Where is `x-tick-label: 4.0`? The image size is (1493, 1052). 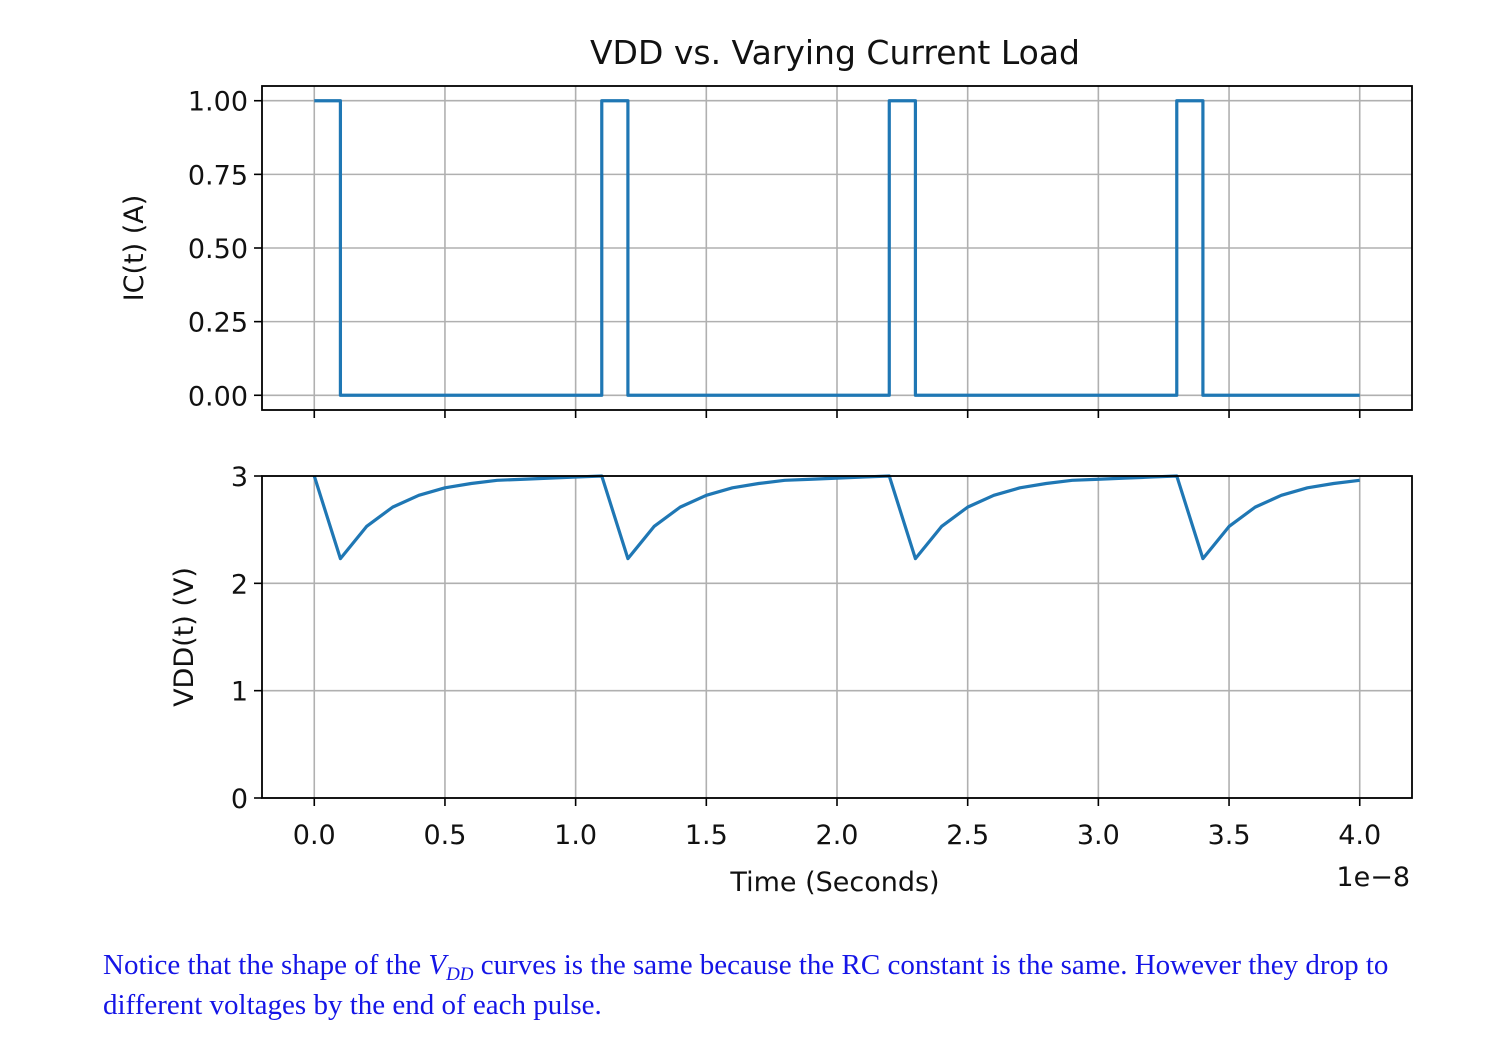 x-tick-label: 4.0 is located at coordinates (1359, 835).